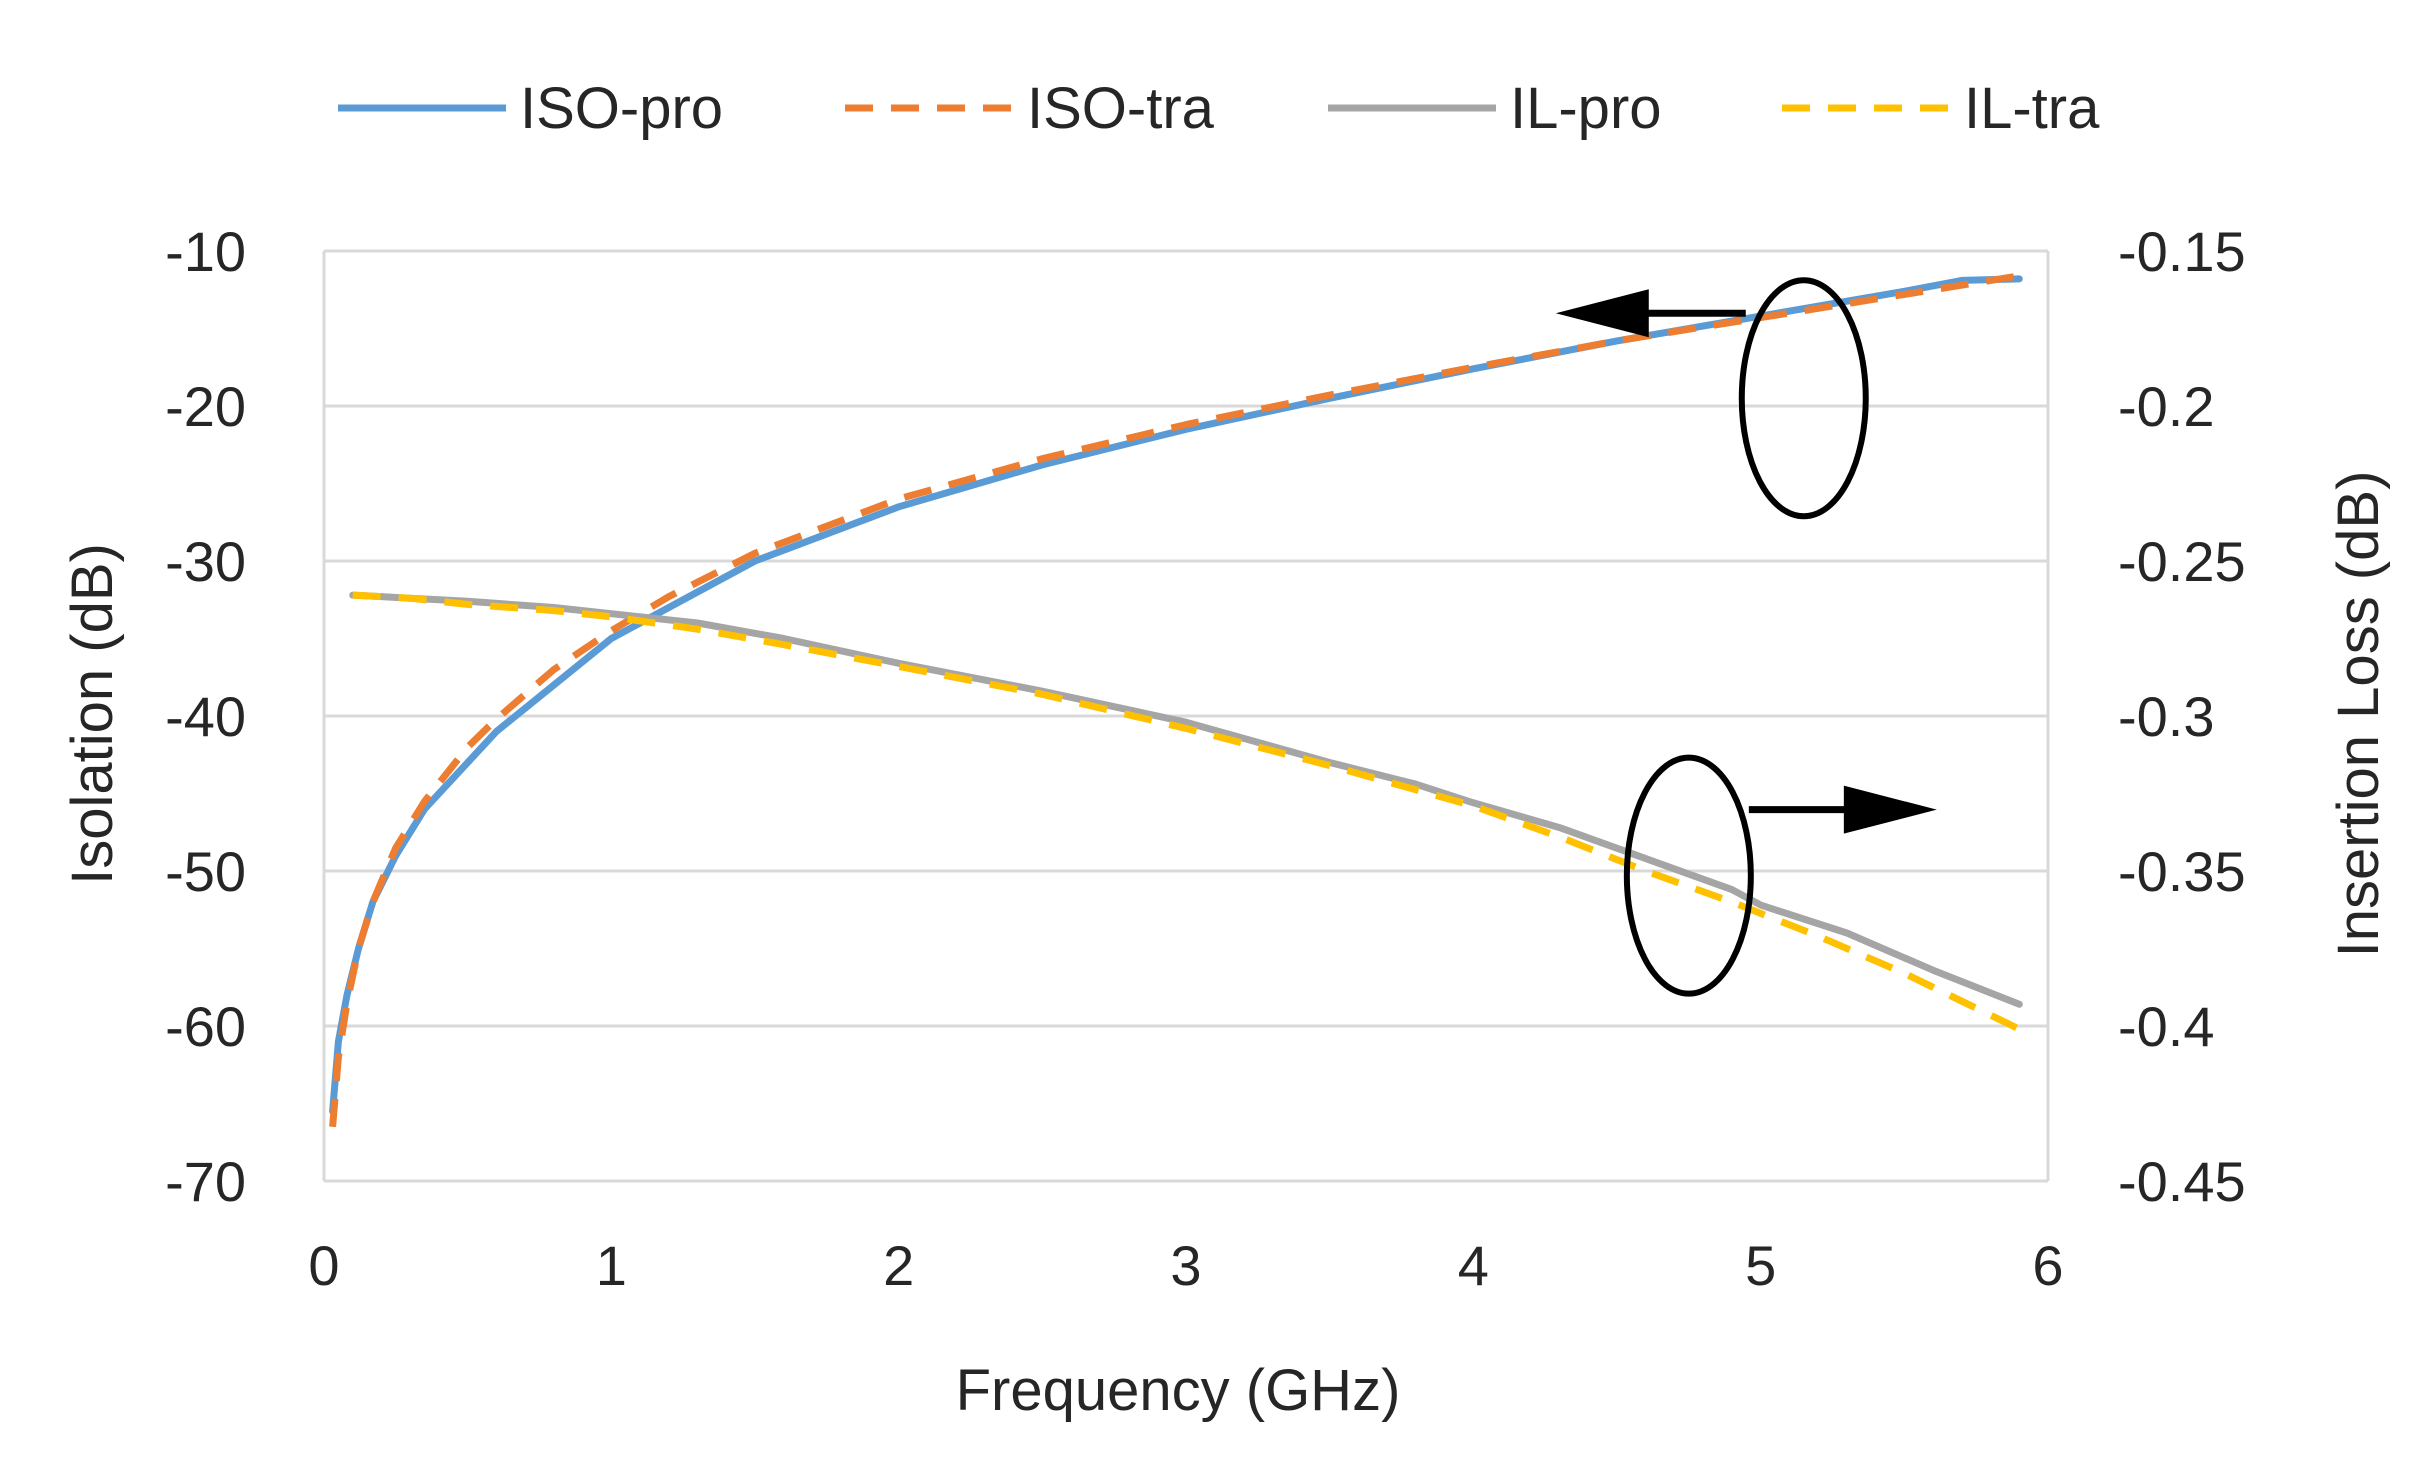  What do you see at coordinates (898, 1265) in the screenshot?
I see `x-tick-label: 2` at bounding box center [898, 1265].